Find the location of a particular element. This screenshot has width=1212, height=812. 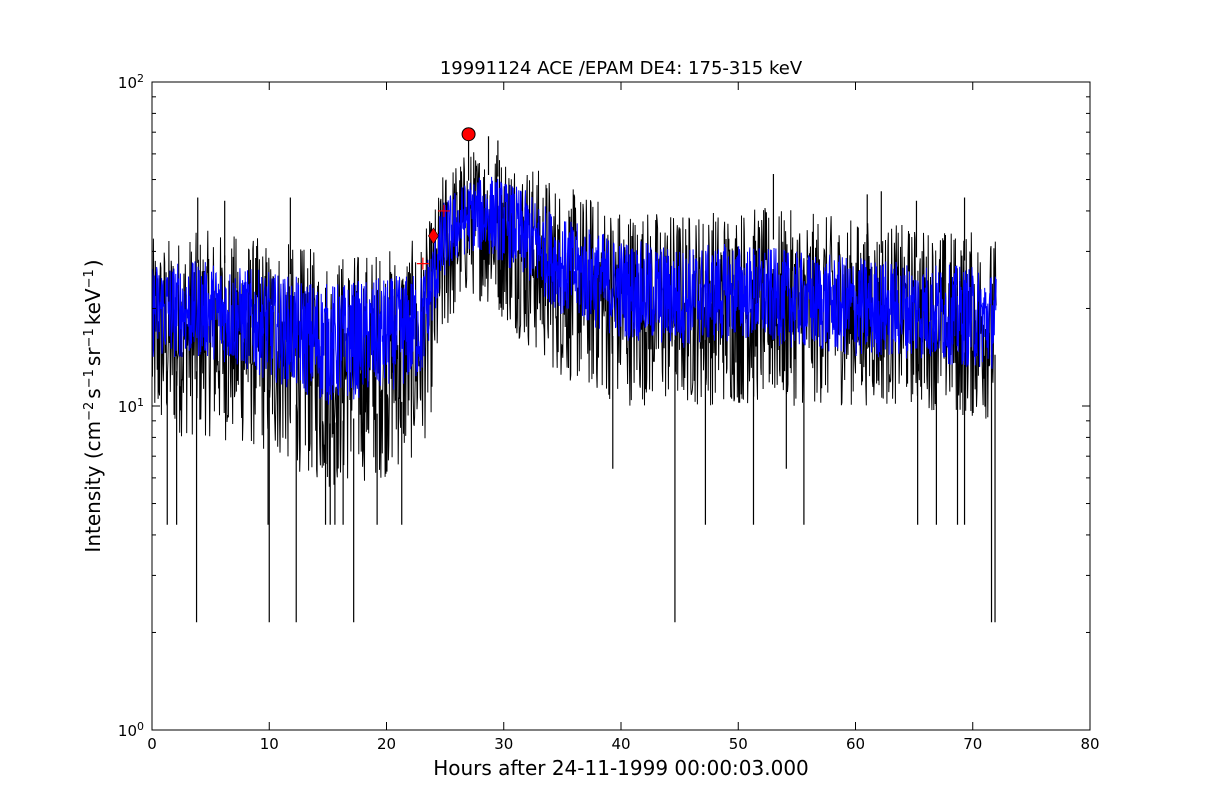

x-tick-label-8: 80 is located at coordinates (1089, 744).